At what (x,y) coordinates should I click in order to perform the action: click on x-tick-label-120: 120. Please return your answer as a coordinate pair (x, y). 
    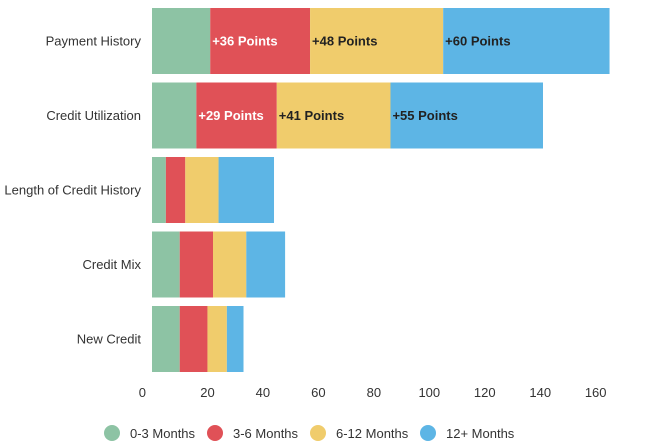
    Looking at the image, I should click on (485, 392).